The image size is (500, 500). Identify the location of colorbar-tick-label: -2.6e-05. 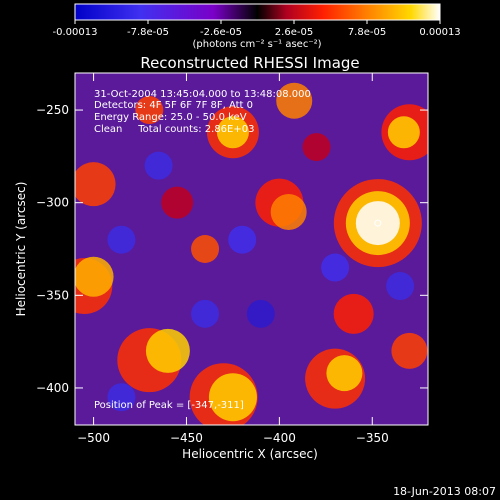
(221, 32).